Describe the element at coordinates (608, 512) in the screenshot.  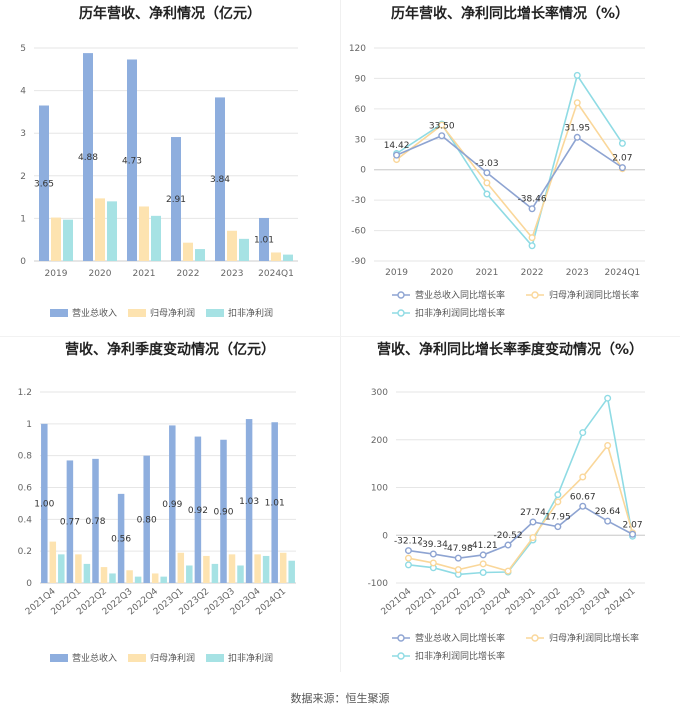
I see `data-label: 29.64` at that location.